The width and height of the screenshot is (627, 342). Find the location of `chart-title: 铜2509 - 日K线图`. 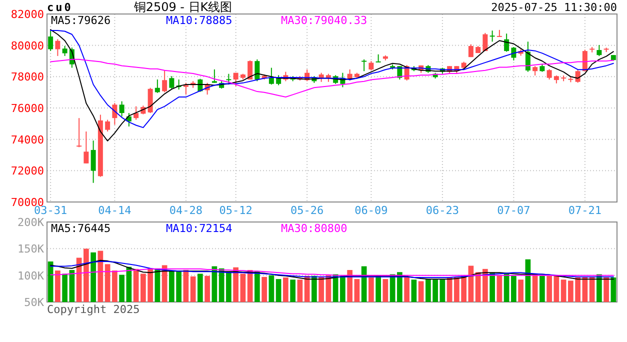

chart-title: 铜2509 - 日K线图 is located at coordinates (182, 7).